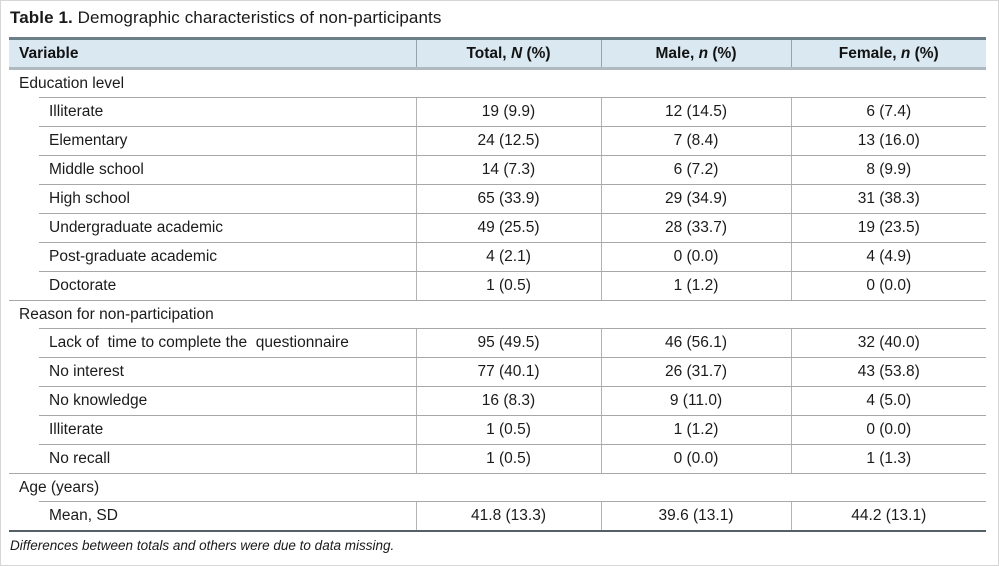  What do you see at coordinates (888, 112) in the screenshot?
I see `female-cell: 6 (7.4)` at bounding box center [888, 112].